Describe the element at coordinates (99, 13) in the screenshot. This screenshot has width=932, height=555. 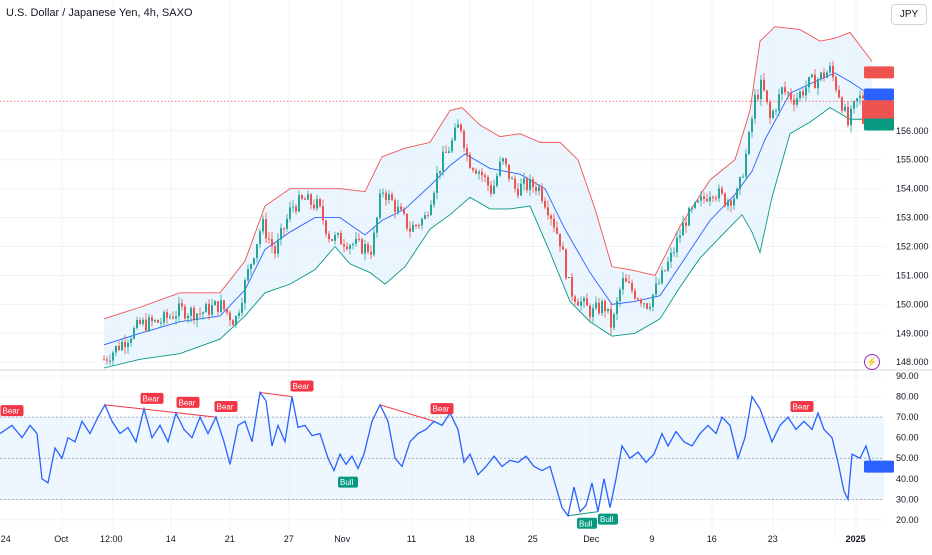
I see `chart-title: U.S. Dollar / Japanese Yen, 4h, SAXO` at that location.